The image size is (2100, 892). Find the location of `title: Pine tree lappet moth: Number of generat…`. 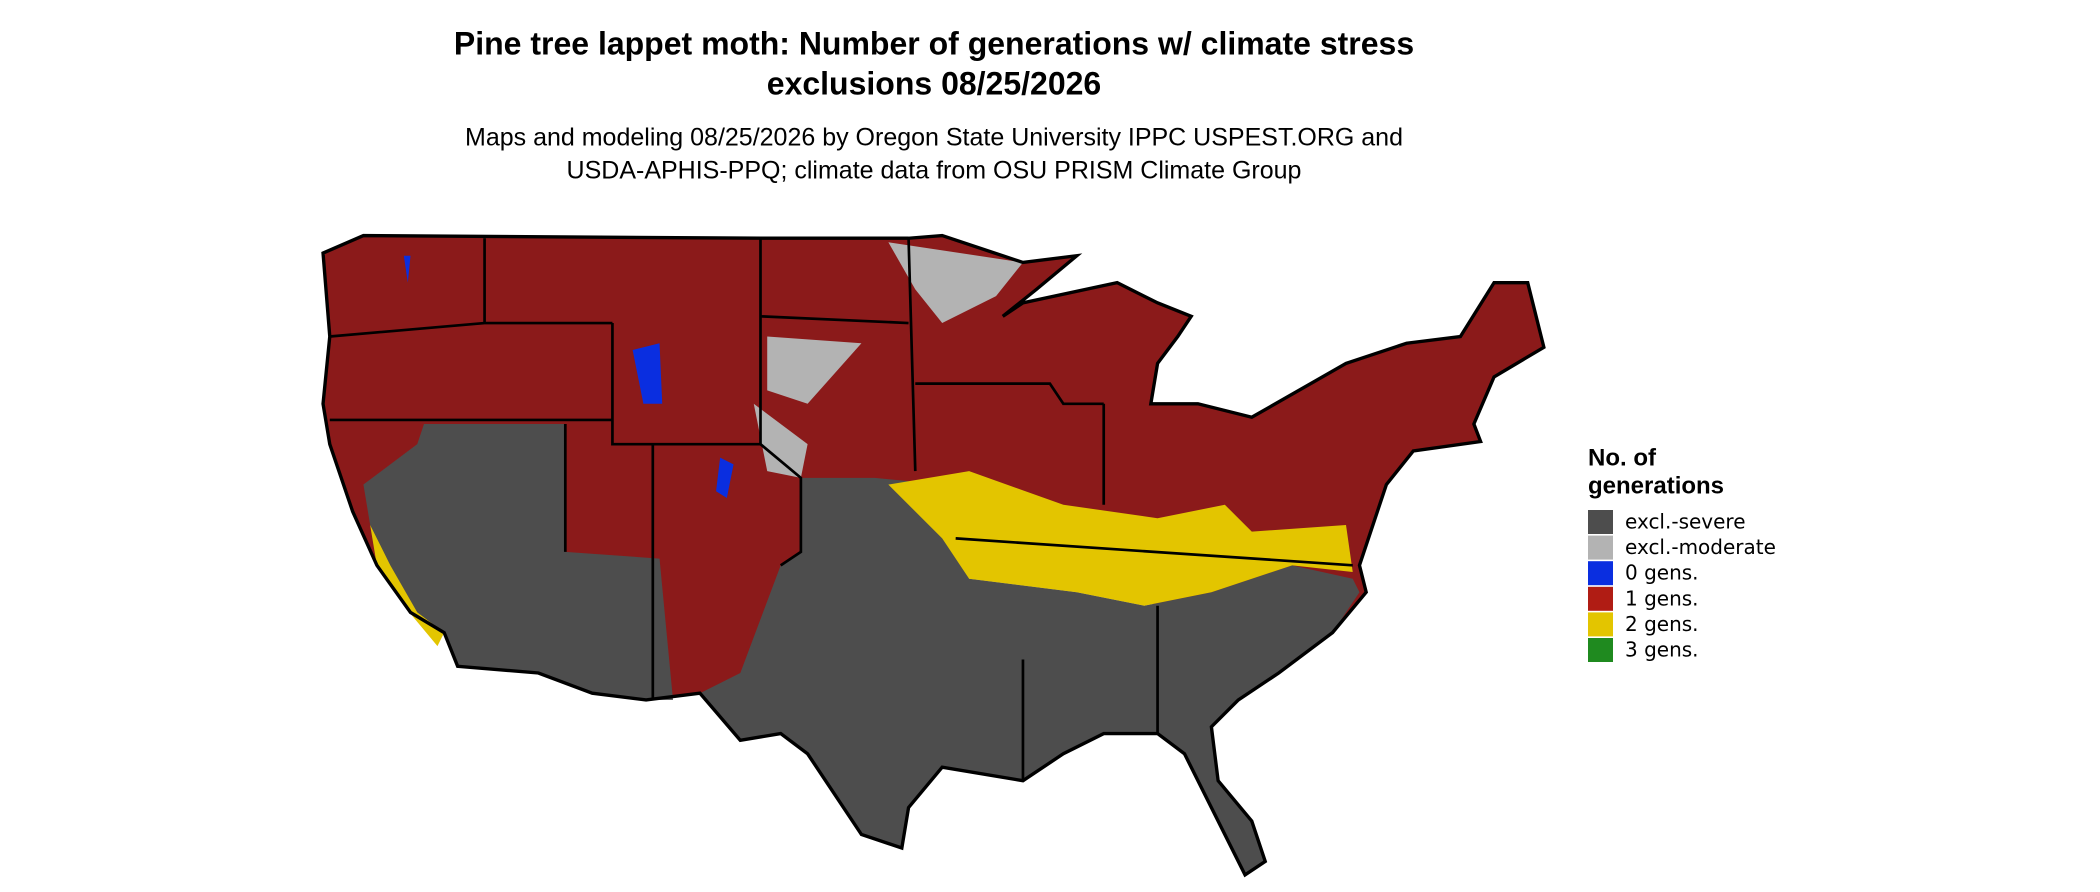

title: Pine tree lappet moth: Number of generat… is located at coordinates (934, 43).